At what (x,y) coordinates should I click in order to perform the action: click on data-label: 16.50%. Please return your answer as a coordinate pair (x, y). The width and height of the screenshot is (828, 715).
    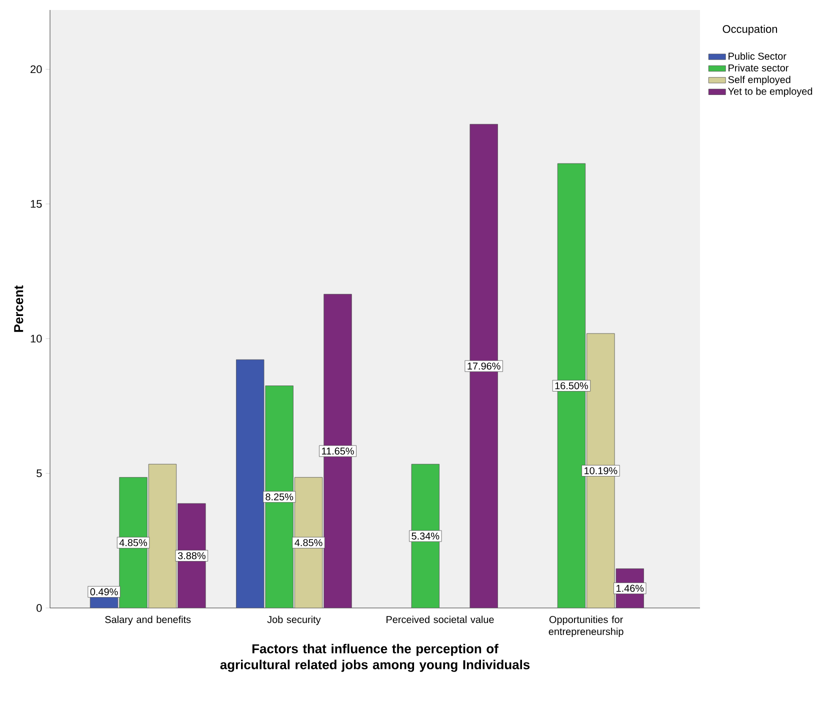
    Looking at the image, I should click on (571, 386).